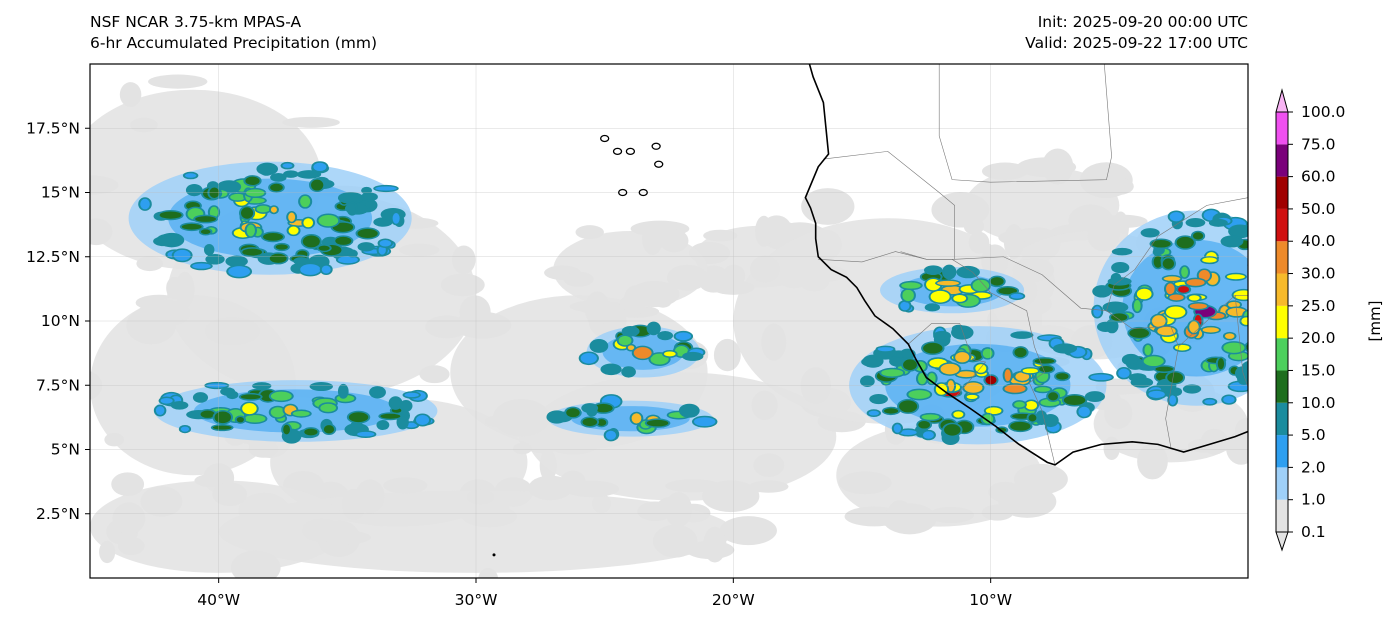 The image size is (1396, 623). Describe the element at coordinates (659, 164) in the screenshot. I see `cape-verde-island` at that location.